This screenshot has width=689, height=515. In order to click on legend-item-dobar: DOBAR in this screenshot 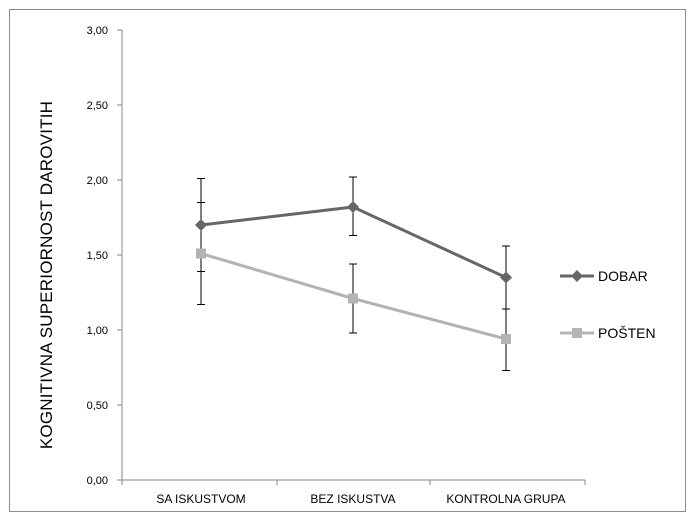, I will do `click(604, 276)`.